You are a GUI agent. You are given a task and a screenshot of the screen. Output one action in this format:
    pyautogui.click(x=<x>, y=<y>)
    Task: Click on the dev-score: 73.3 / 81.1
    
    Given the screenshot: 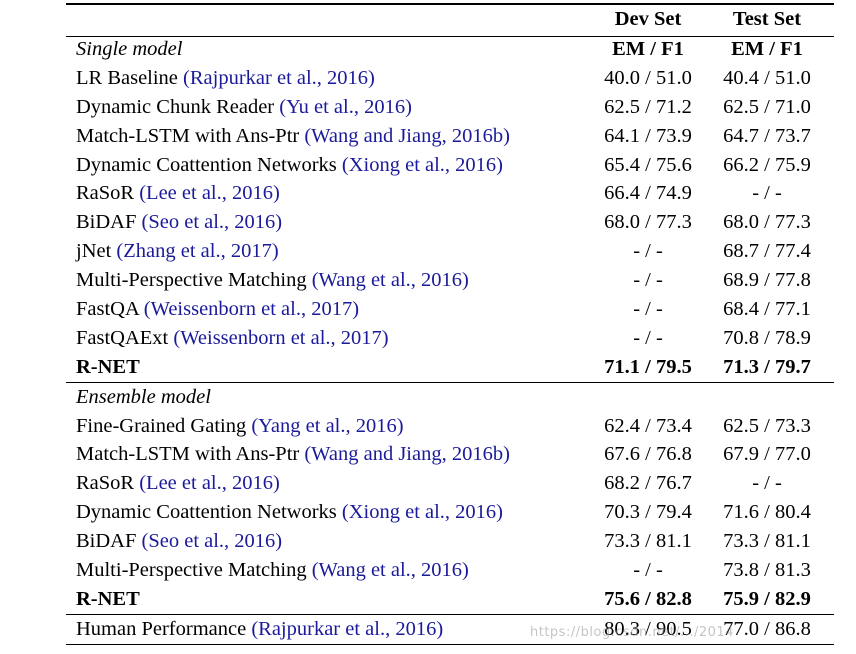 What is the action you would take?
    pyautogui.click(x=648, y=541)
    